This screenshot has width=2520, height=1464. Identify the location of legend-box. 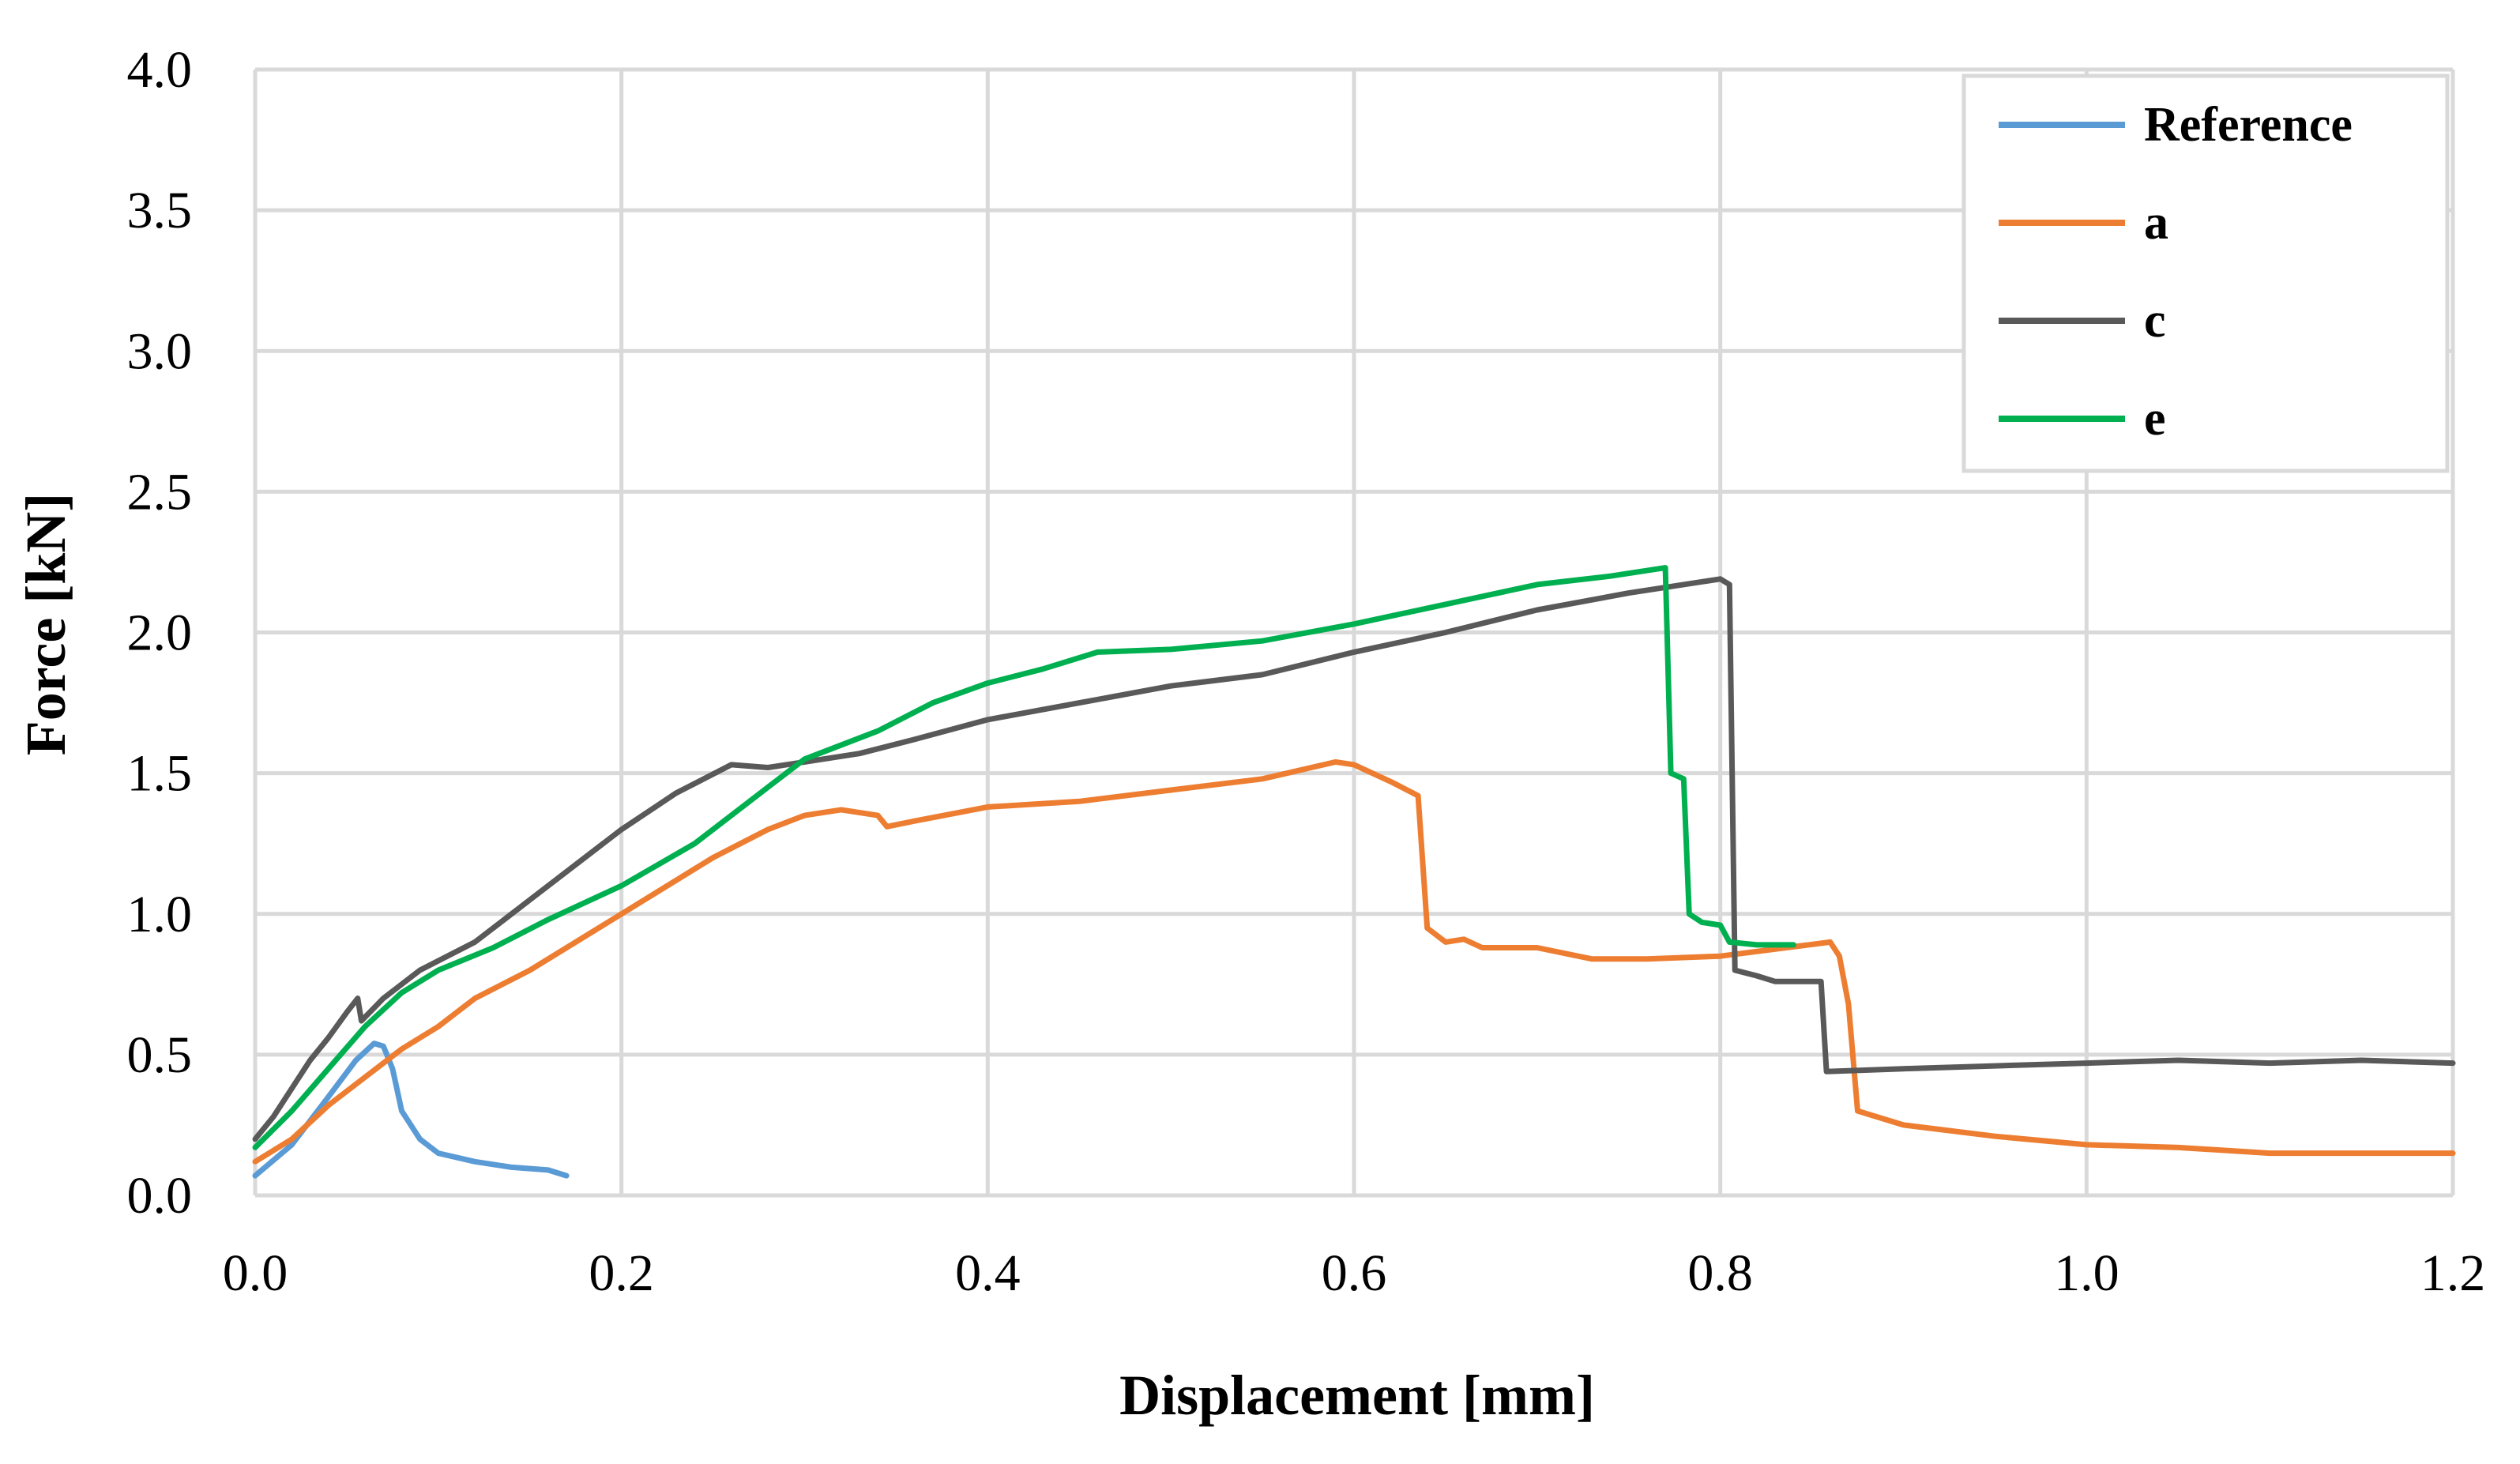
(2205, 273).